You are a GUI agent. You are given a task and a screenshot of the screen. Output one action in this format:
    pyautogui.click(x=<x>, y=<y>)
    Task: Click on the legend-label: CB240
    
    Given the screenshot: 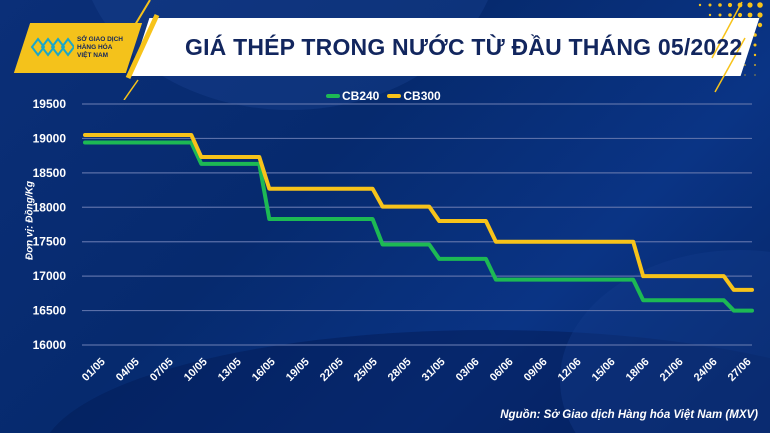 What is the action you would take?
    pyautogui.click(x=361, y=96)
    